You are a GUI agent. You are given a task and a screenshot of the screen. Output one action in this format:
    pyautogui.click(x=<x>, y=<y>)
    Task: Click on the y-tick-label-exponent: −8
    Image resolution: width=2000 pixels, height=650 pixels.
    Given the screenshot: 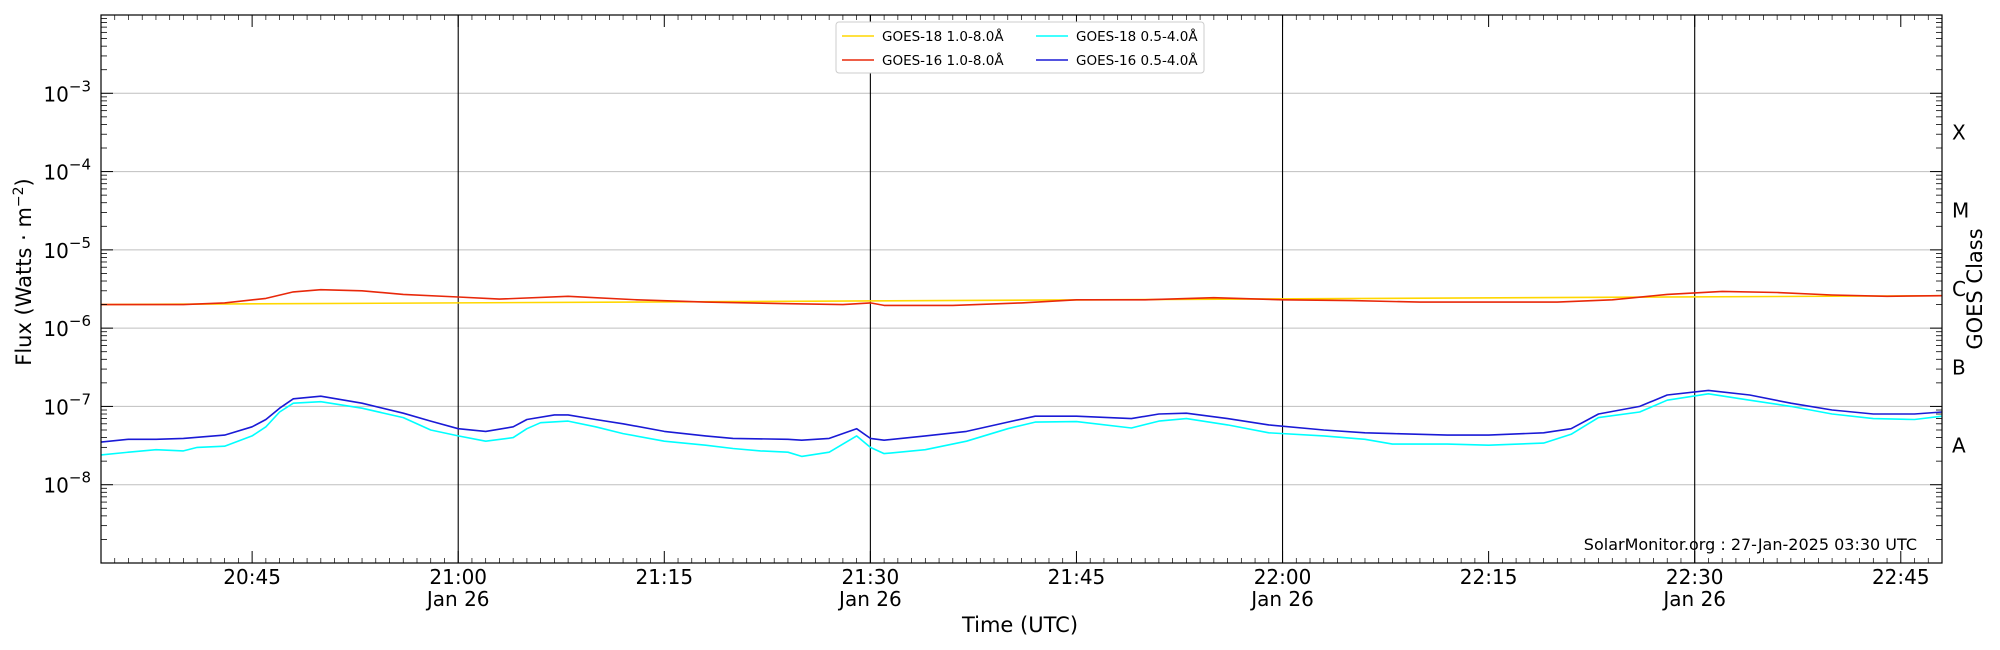 What is the action you would take?
    pyautogui.click(x=80, y=478)
    